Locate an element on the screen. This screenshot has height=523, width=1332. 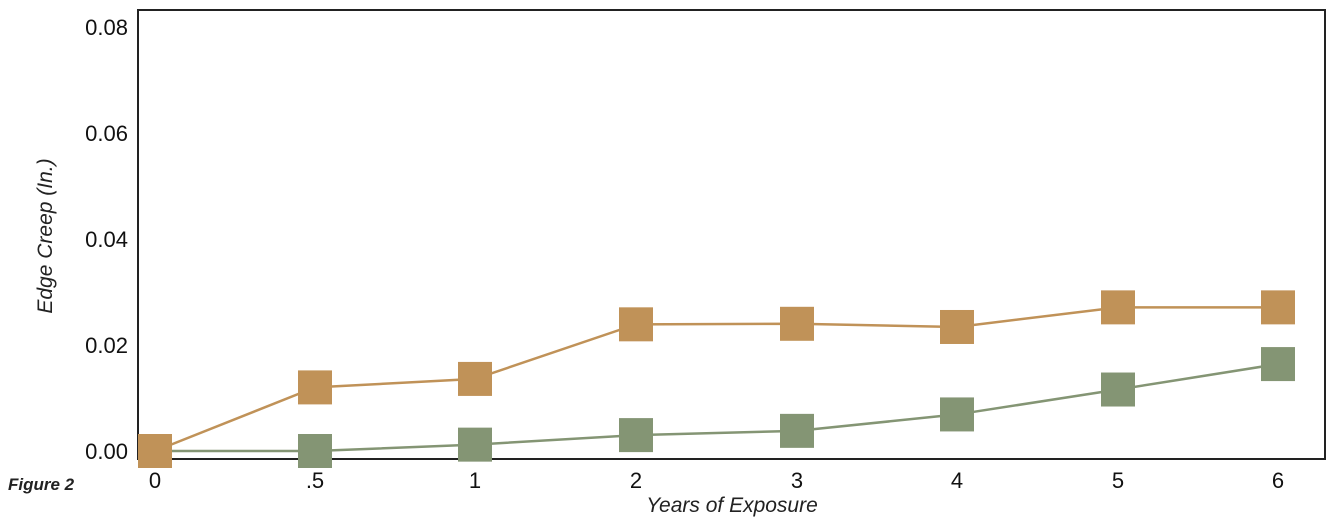
series-2-line is located at coordinates (717, 407).